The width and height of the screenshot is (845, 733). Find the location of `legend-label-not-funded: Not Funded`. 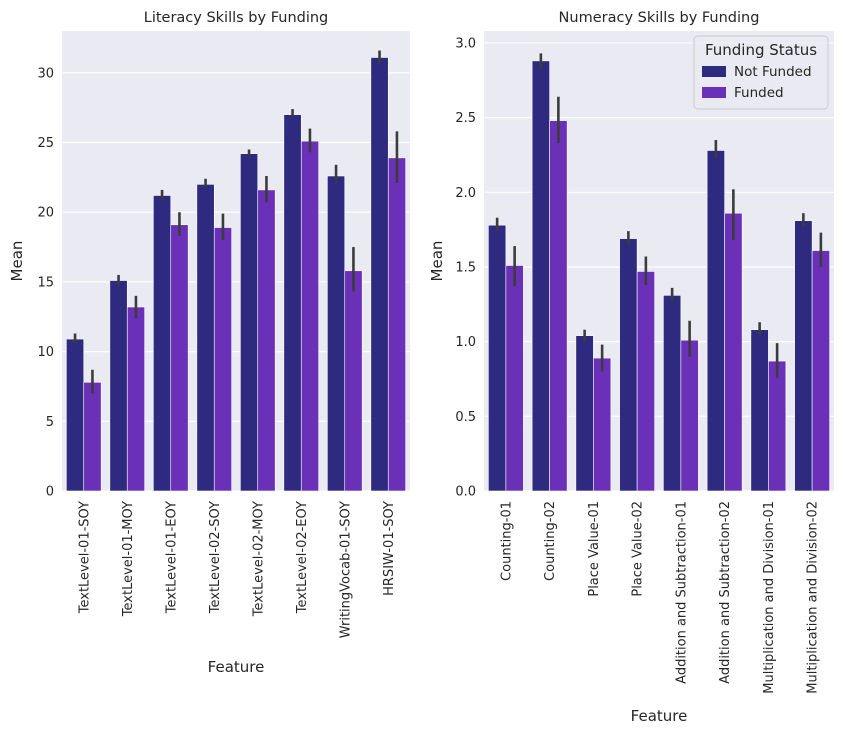

legend-label-not-funded: Not Funded is located at coordinates (773, 72).